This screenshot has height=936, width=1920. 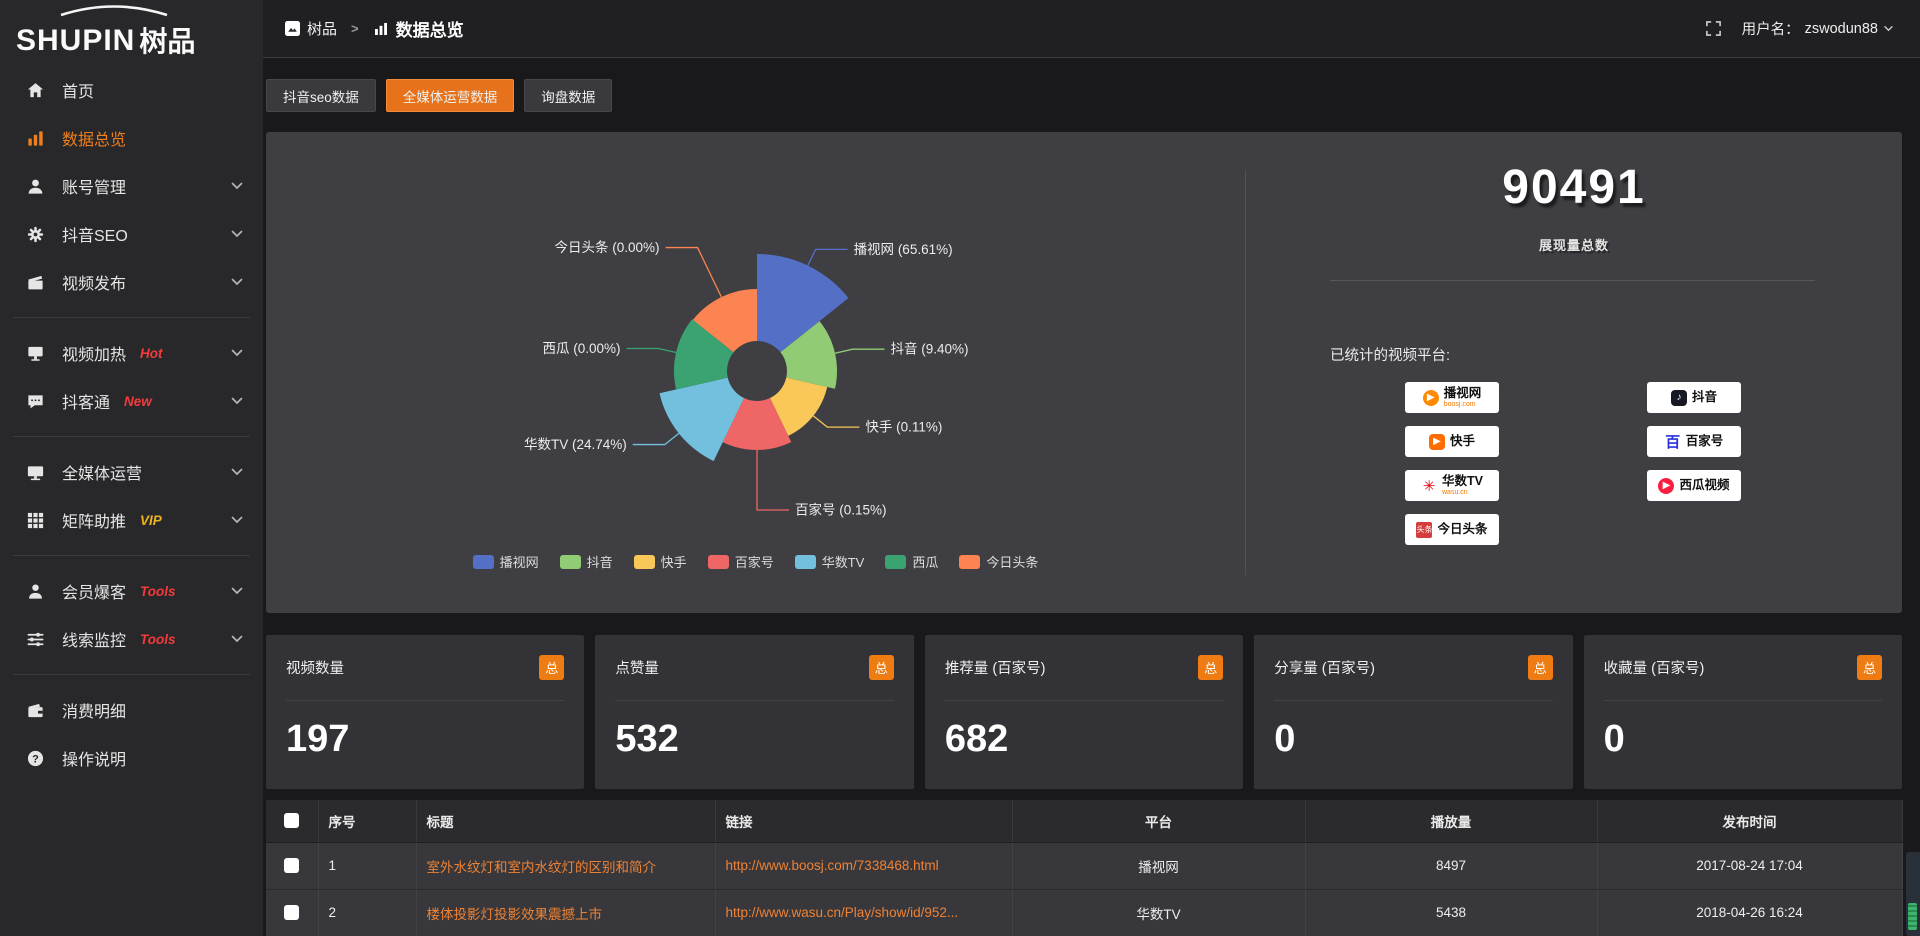 What do you see at coordinates (566, 866) in the screenshot?
I see `row-title-link: 室外水纹灯和室内水纹灯的区别和简介` at bounding box center [566, 866].